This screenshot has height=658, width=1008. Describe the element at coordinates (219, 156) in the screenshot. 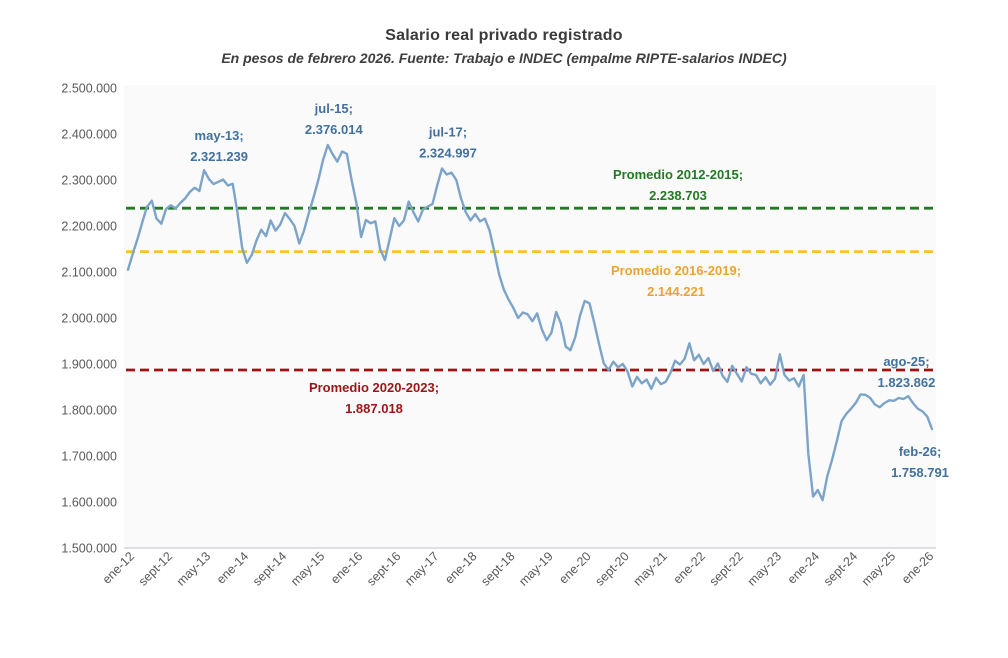

I see `point-annotation: 2.321.239` at that location.